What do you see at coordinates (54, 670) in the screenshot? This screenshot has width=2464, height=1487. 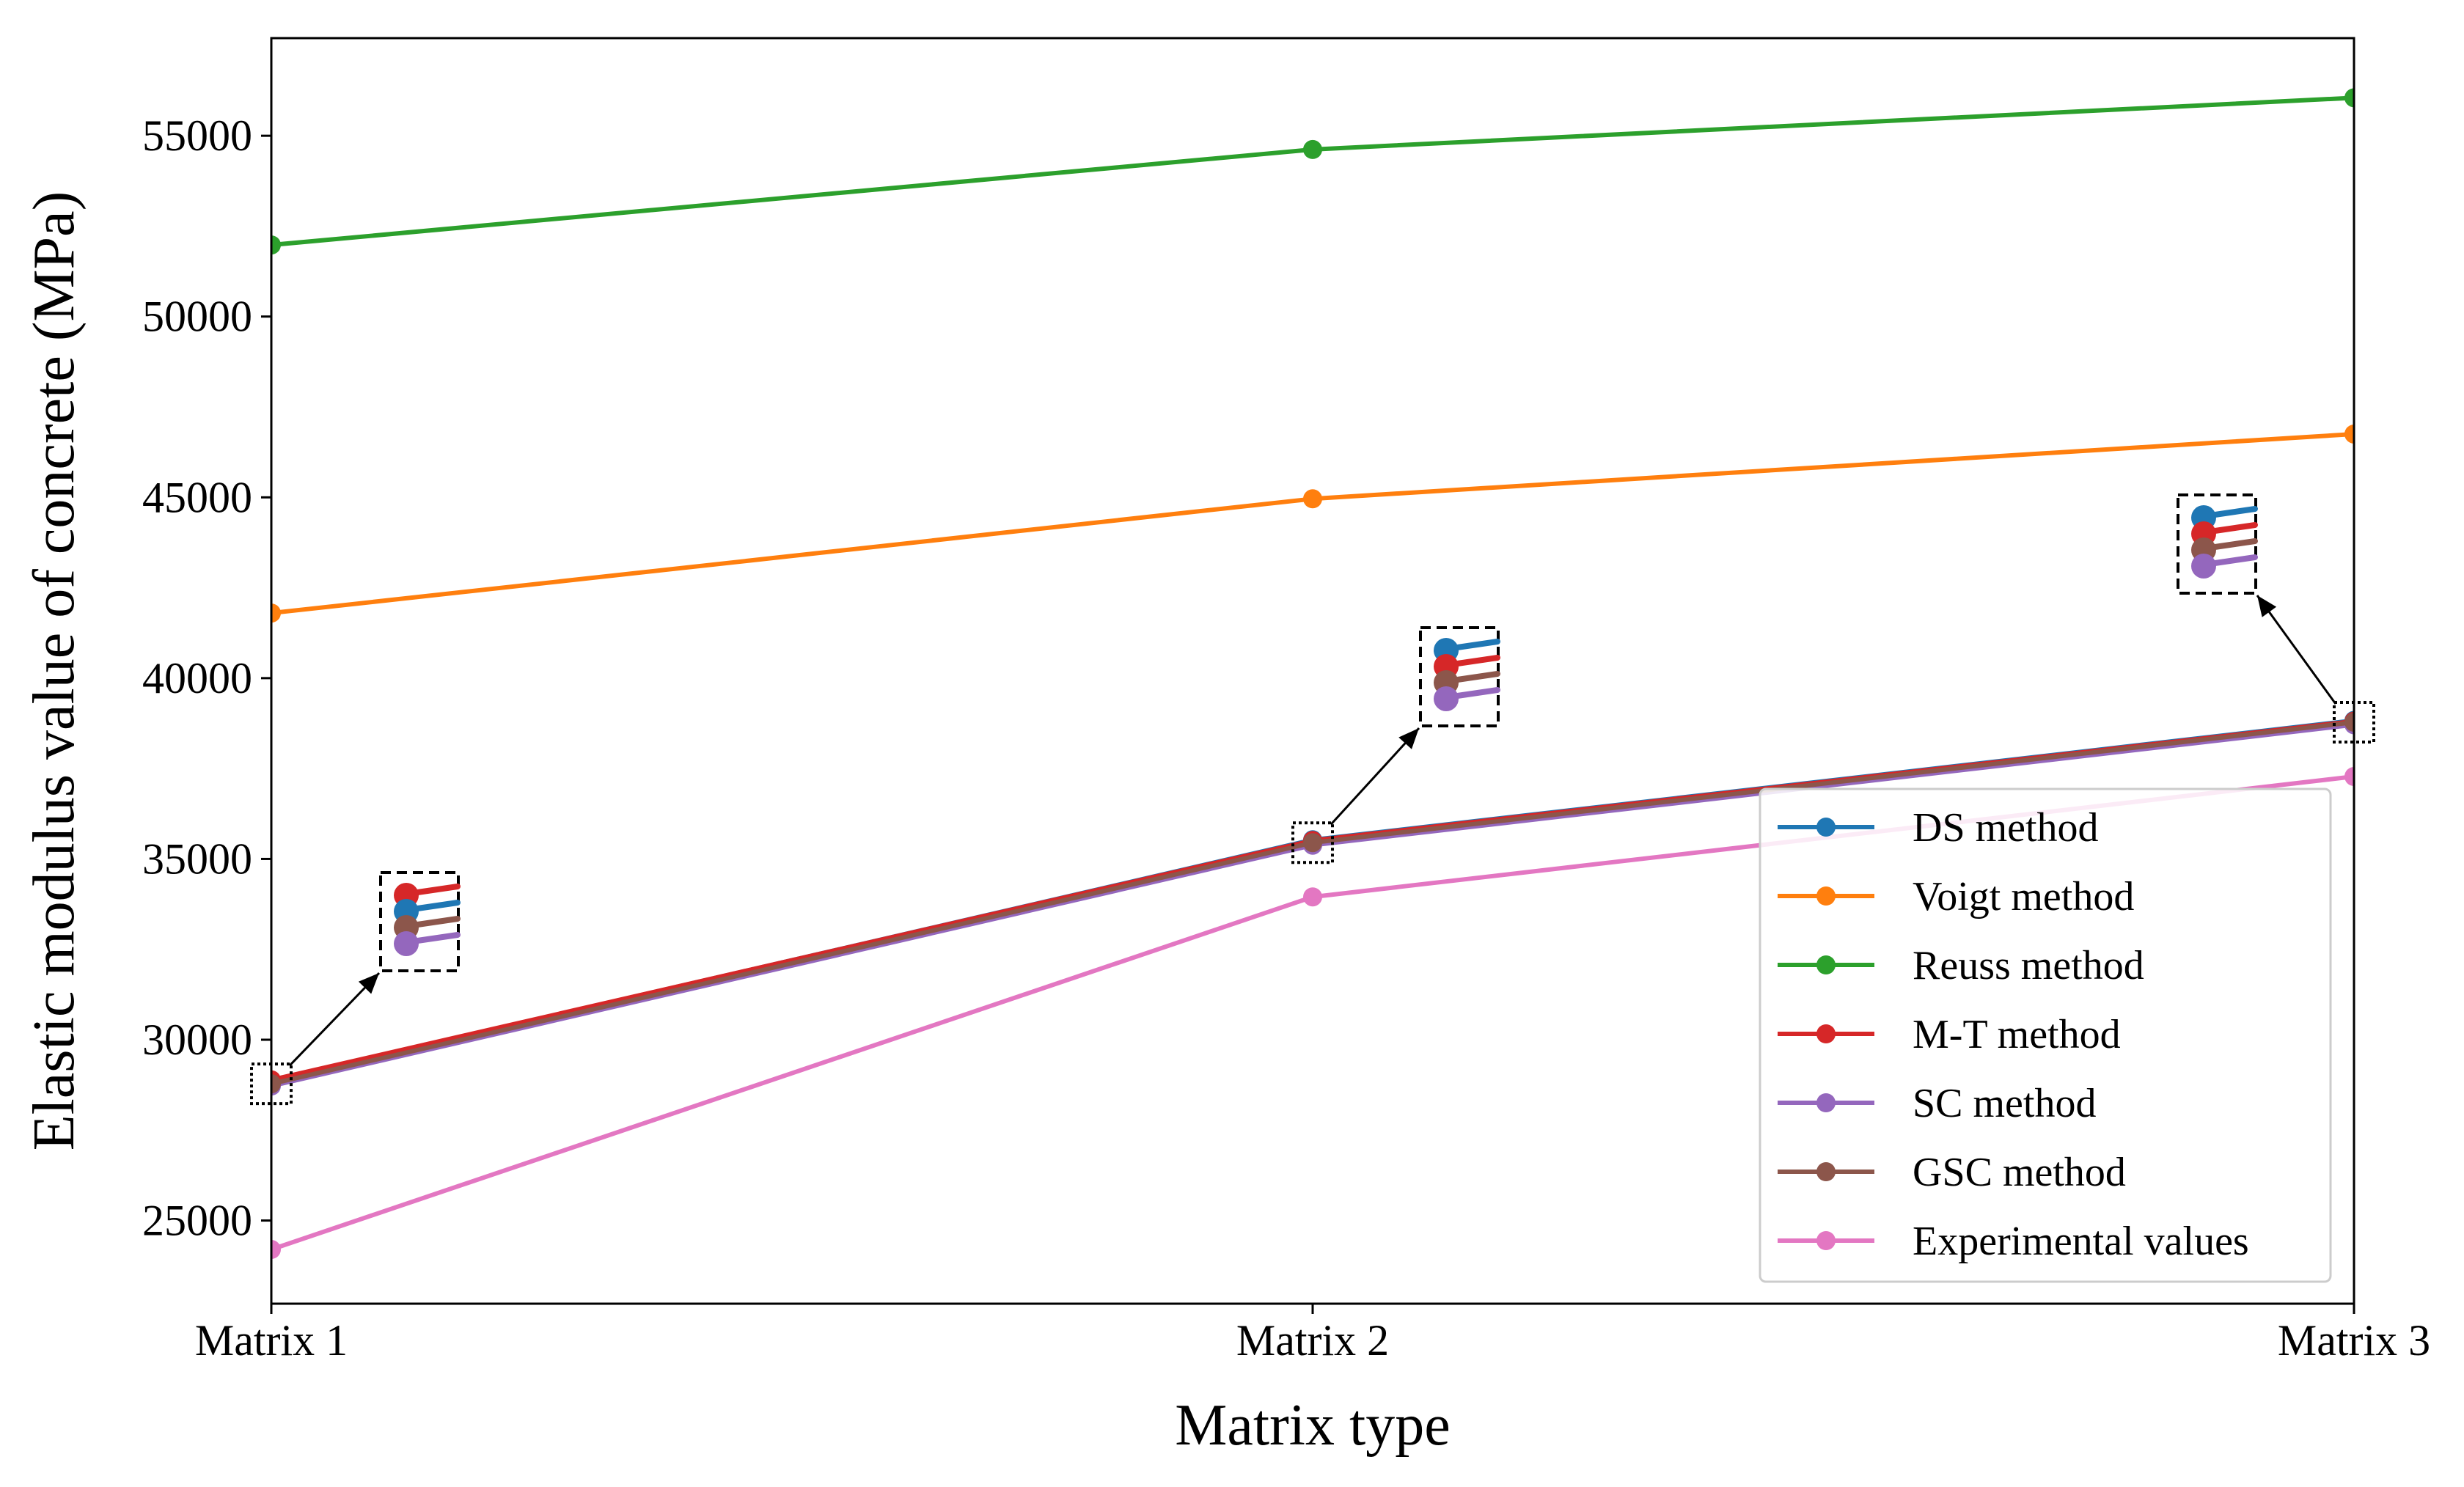 I see `y-axis-title: Elastic modulus value of concrete (MPa)` at bounding box center [54, 670].